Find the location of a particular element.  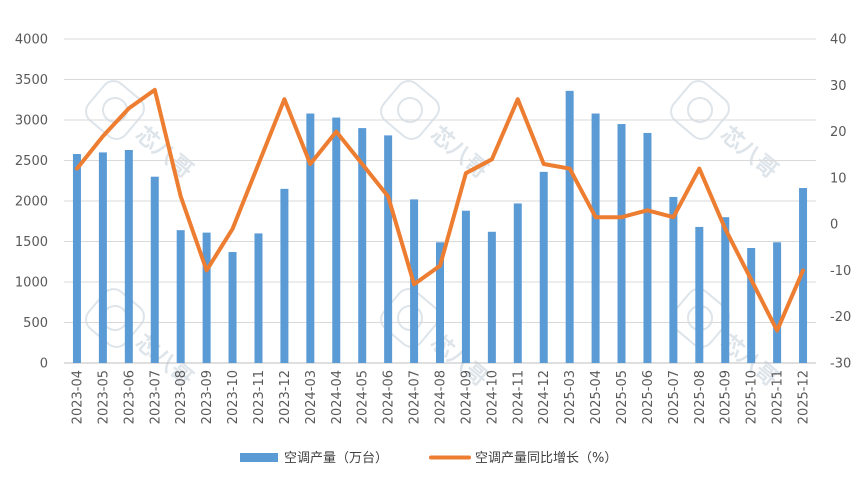

left-axis: 0 500 1000 1500 2000 2500 3000 3500 4000 is located at coordinates (31, 202).